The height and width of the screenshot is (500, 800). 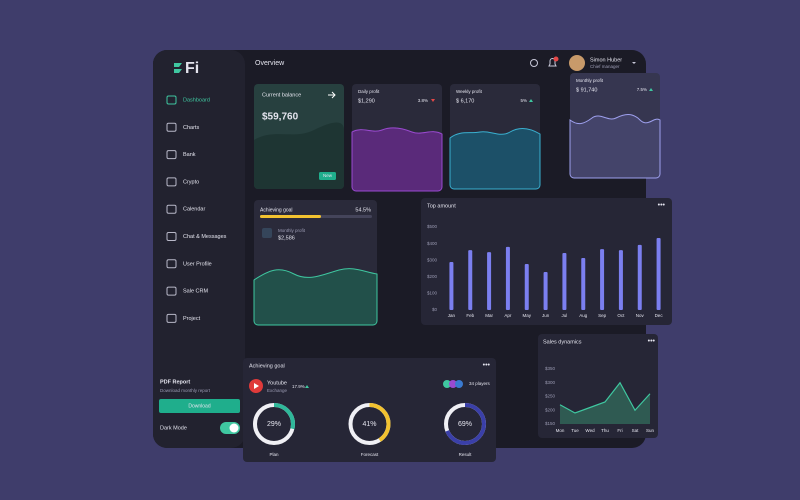 I want to click on goal-icon, so click(x=267, y=233).